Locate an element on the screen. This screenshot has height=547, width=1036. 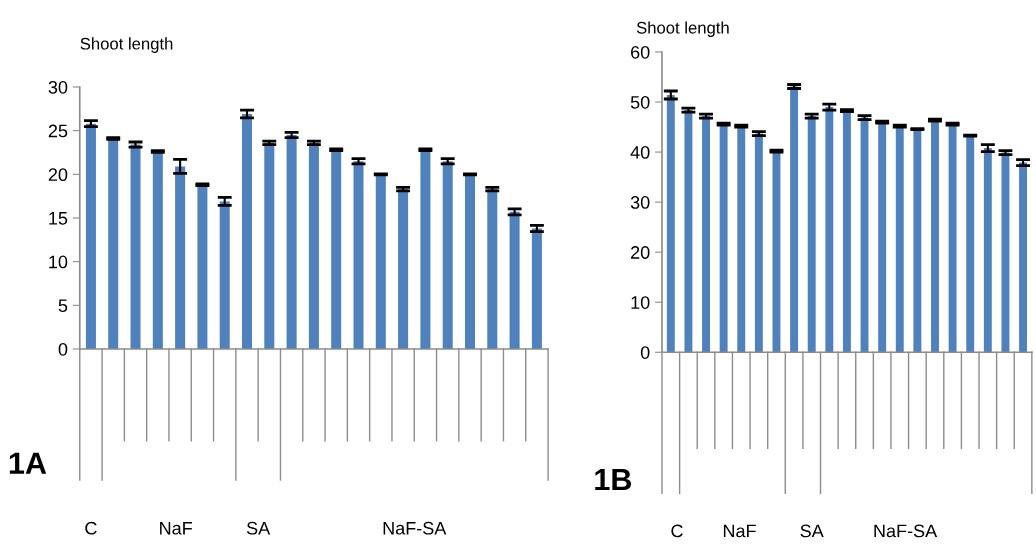
y-tick-label: 50 is located at coordinates (640, 102).